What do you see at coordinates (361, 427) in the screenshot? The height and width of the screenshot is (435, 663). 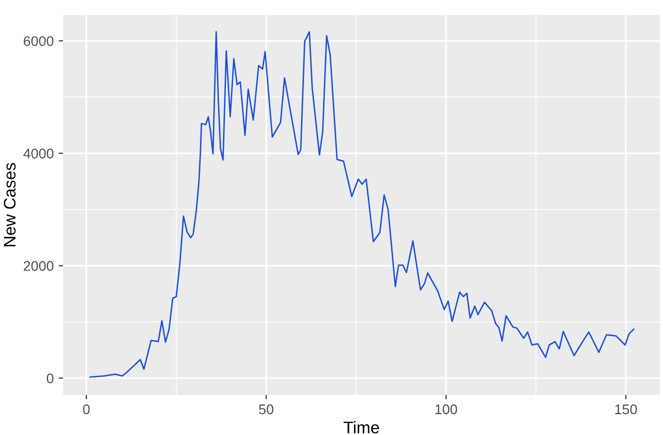 I see `x-axis-title: Time` at bounding box center [361, 427].